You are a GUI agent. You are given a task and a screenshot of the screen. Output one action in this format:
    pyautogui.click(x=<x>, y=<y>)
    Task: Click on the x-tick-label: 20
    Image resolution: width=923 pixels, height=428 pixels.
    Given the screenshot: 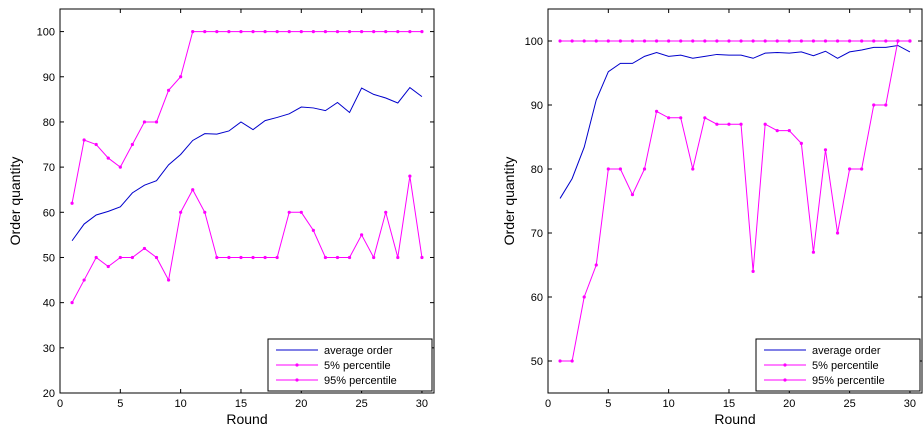 What is the action you would take?
    pyautogui.click(x=789, y=404)
    